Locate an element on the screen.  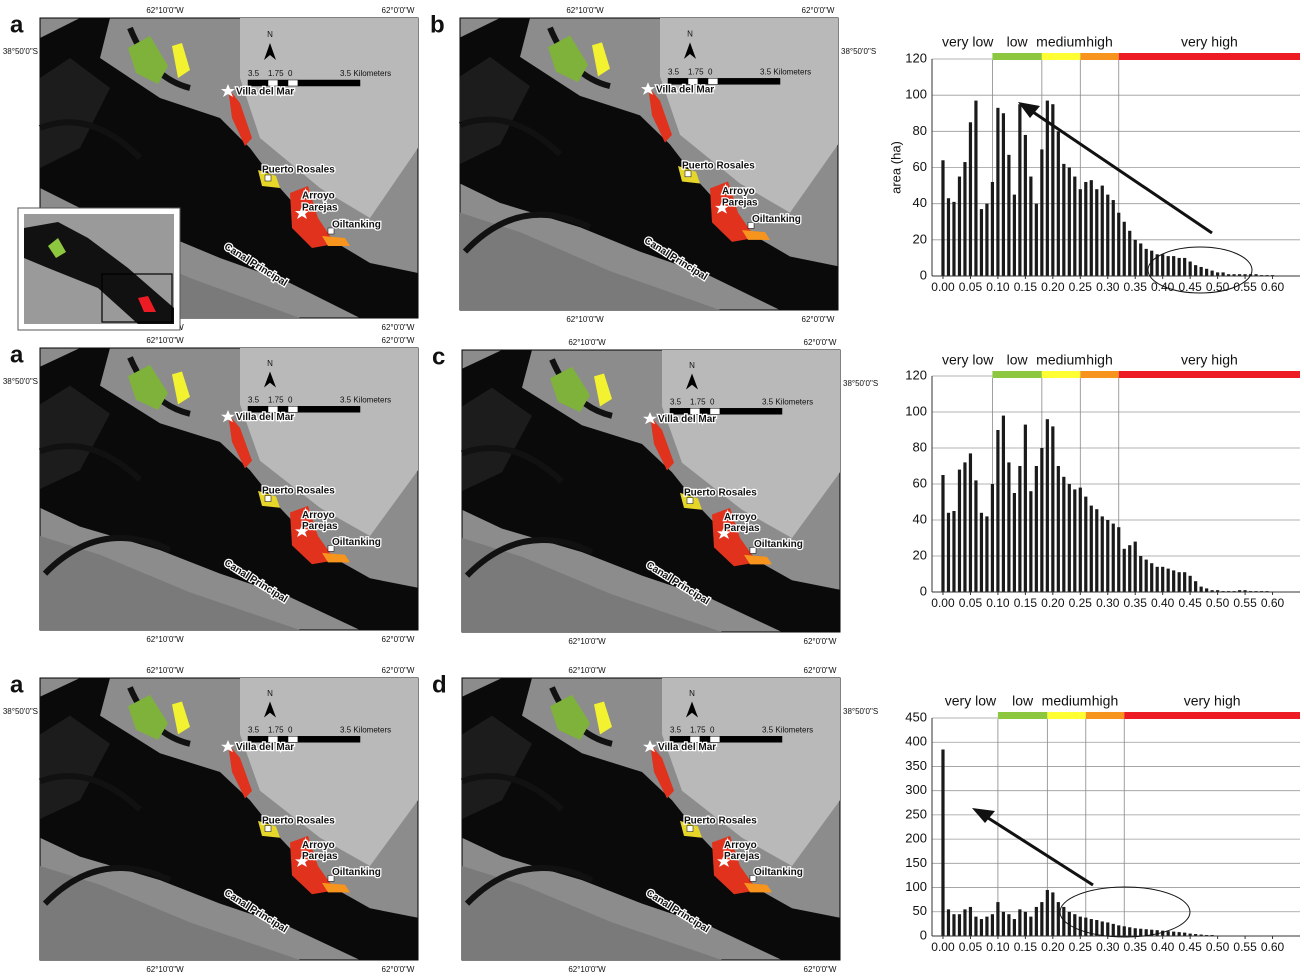
x-tick-label: 0.00 is located at coordinates (943, 947).